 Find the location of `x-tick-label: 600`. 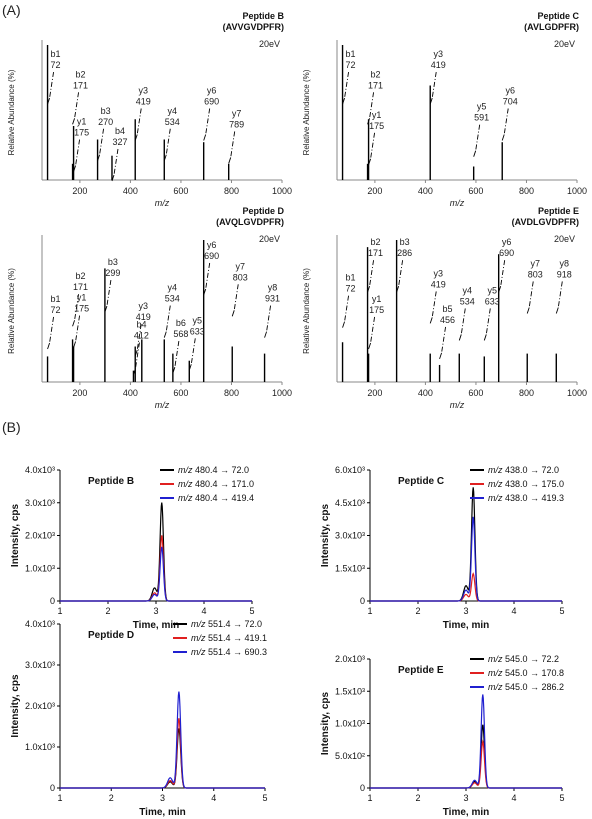

x-tick-label: 600 is located at coordinates (180, 191).